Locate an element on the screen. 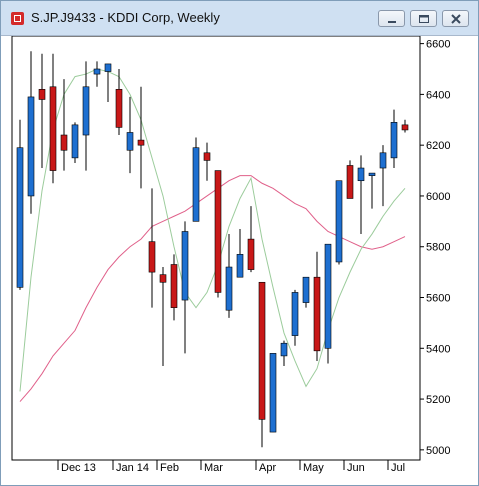 The height and width of the screenshot is (486, 479). x-tick-label: Jun is located at coordinates (356, 468).